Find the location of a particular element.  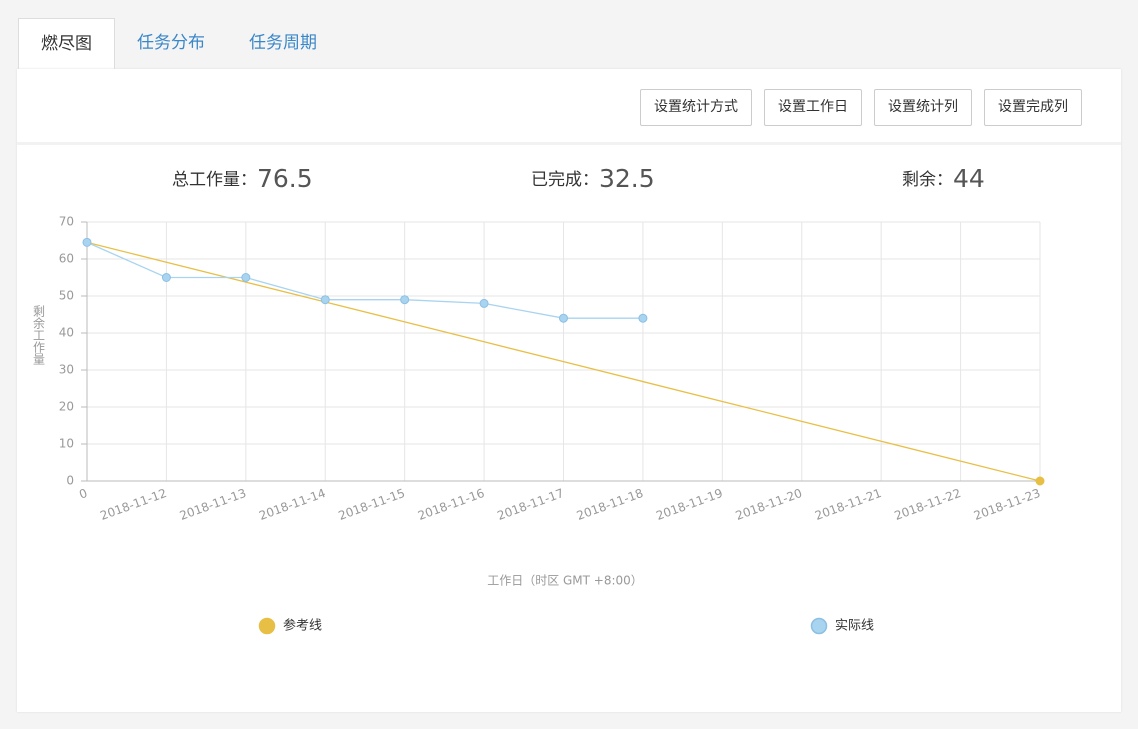

button: 设置统计列 is located at coordinates (923, 107).